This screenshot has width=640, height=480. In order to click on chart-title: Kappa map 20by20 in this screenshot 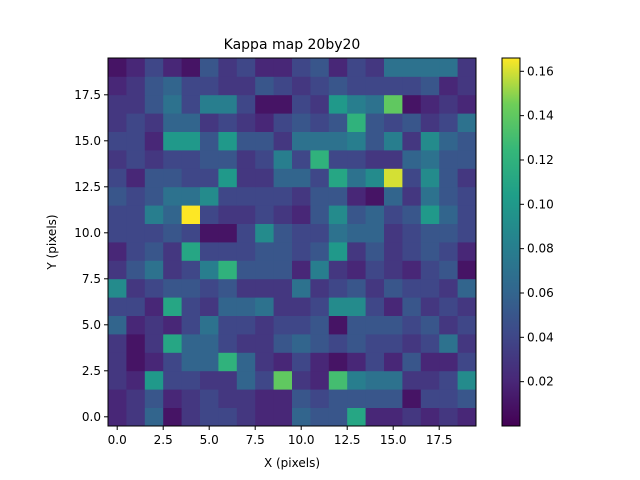, I will do `click(292, 45)`.